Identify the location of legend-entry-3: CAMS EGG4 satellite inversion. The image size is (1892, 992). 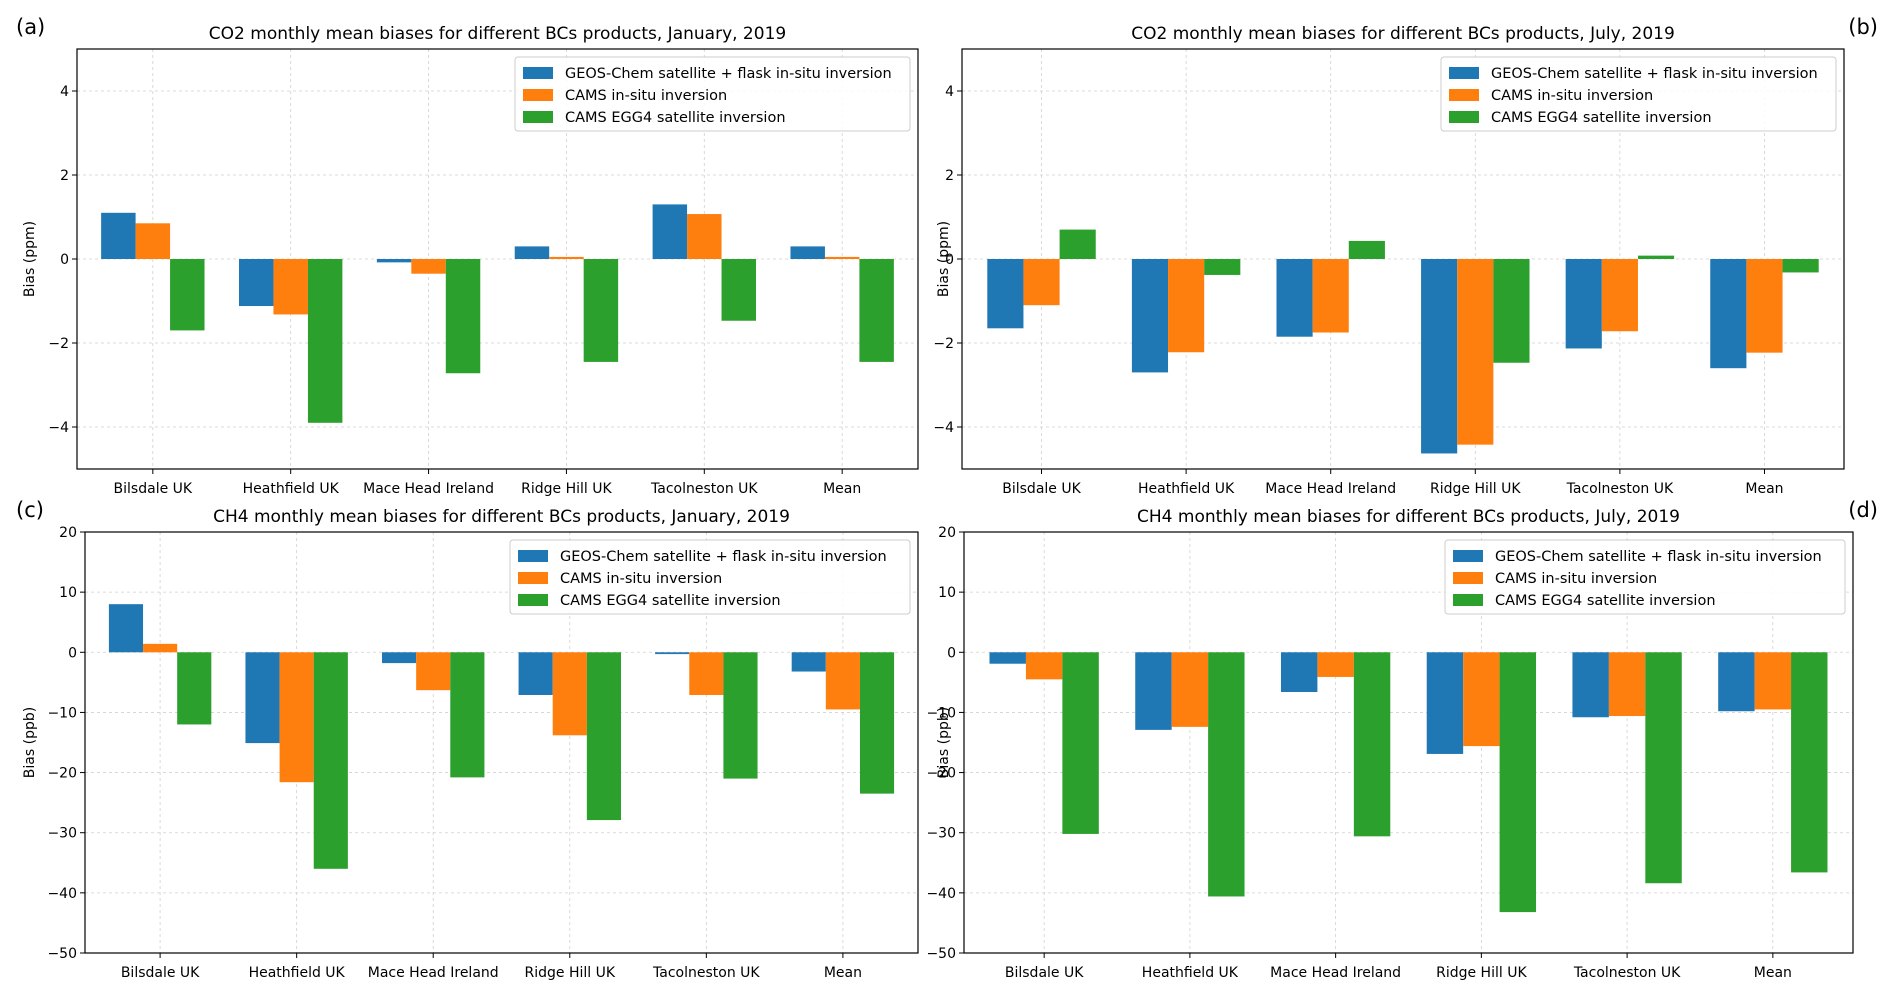
(675, 118).